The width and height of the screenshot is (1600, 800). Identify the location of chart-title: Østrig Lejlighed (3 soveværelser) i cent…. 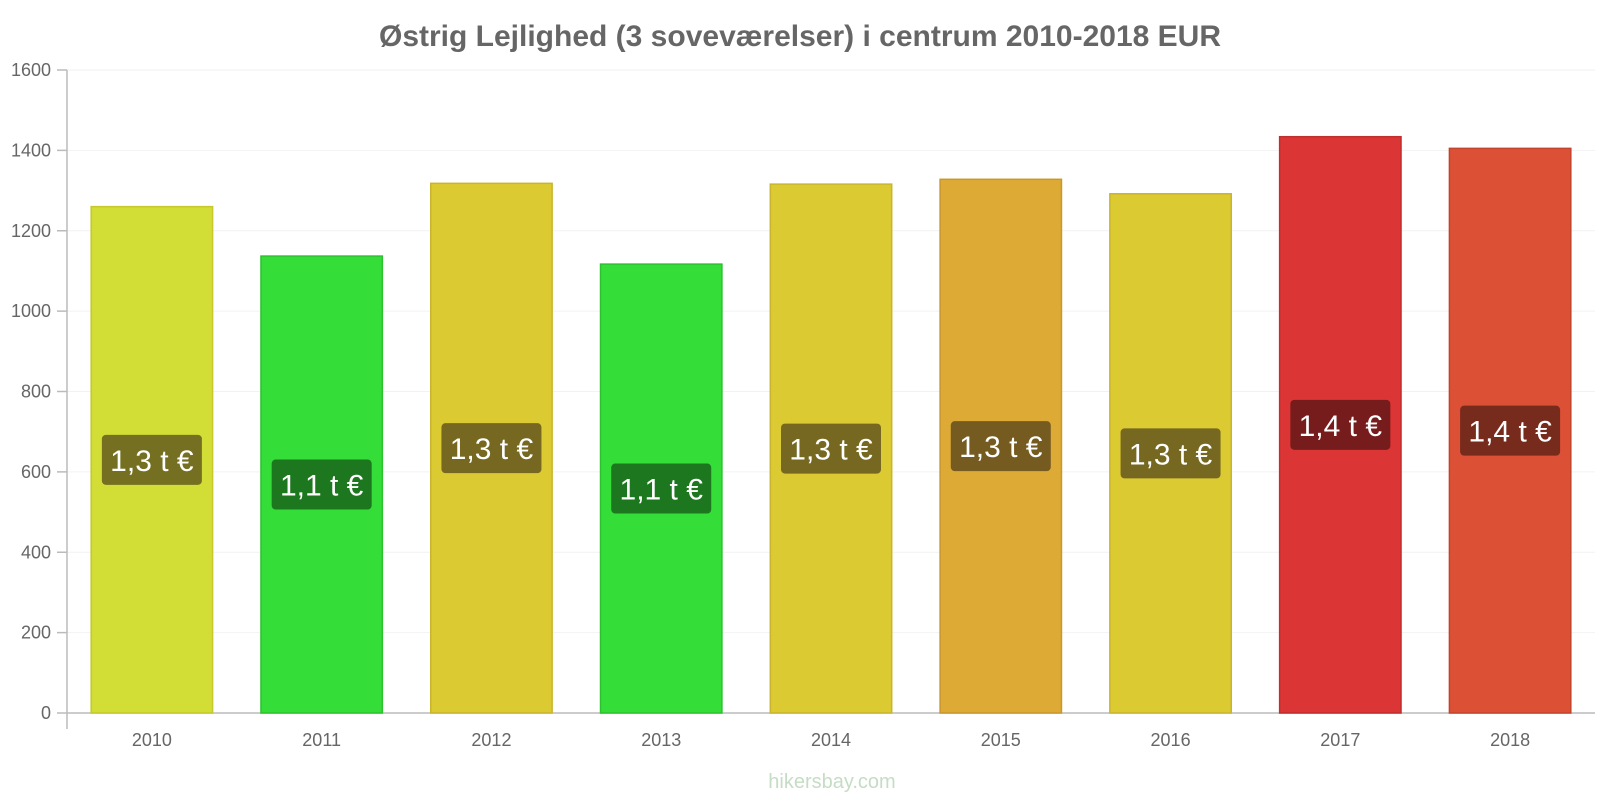
(800, 36).